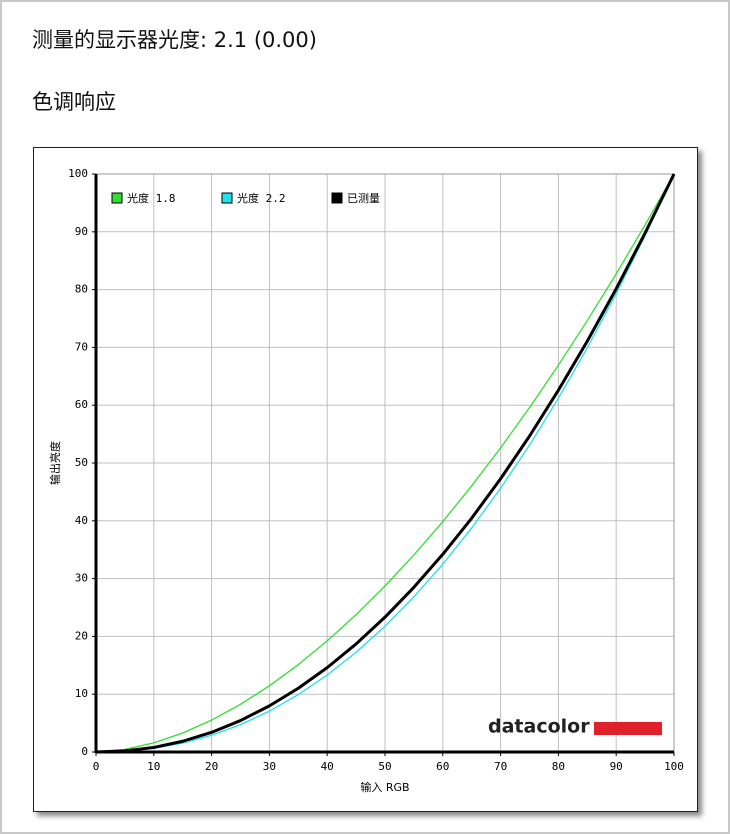 The image size is (730, 834). I want to click on x-tick-label: 90, so click(616, 766).